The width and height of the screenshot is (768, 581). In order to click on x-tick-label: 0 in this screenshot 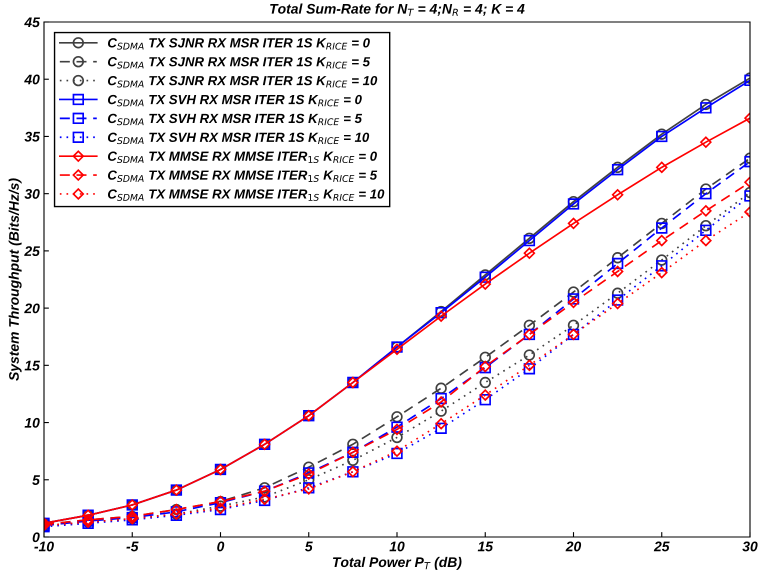, I will do `click(220, 547)`.